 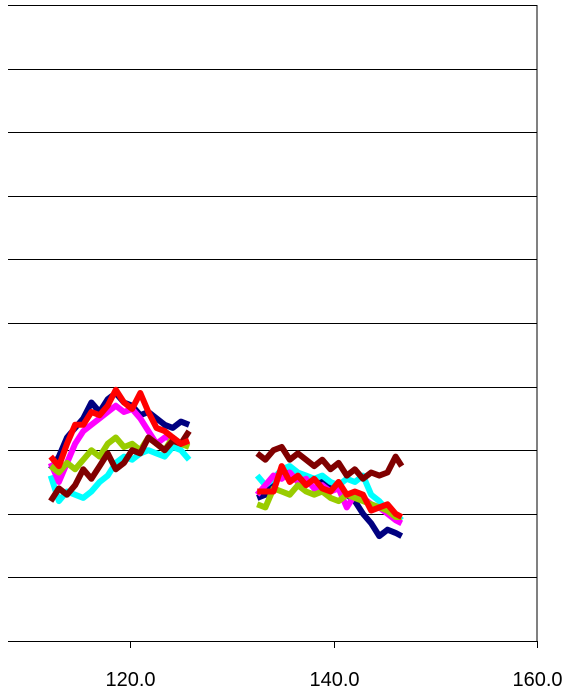 What do you see at coordinates (537, 680) in the screenshot?
I see `x-tick-label: 160.0` at bounding box center [537, 680].